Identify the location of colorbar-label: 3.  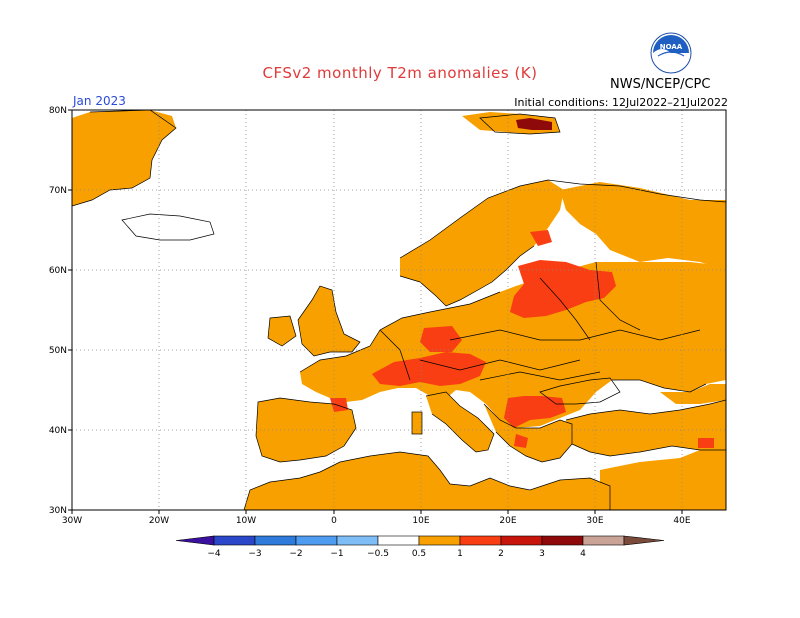
(542, 554).